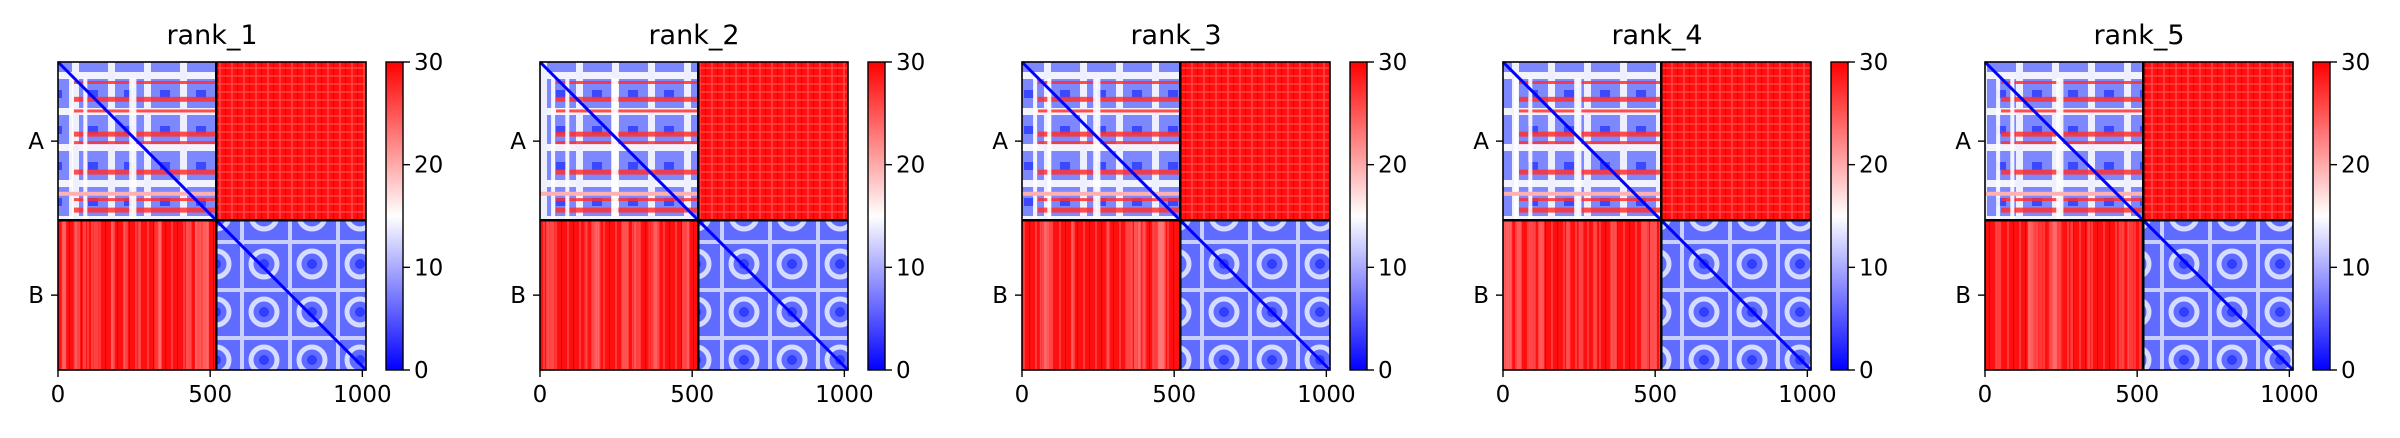 This screenshot has width=2400, height=438. What do you see at coordinates (693, 35) in the screenshot?
I see `chart-title: rank_2` at bounding box center [693, 35].